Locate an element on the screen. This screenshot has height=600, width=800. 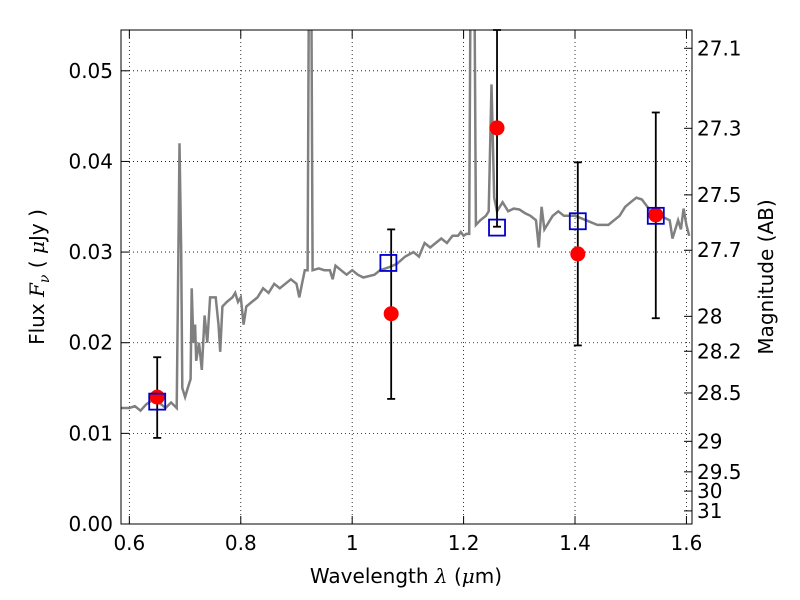
y-tick-label: 0.01 is located at coordinates (90, 433).